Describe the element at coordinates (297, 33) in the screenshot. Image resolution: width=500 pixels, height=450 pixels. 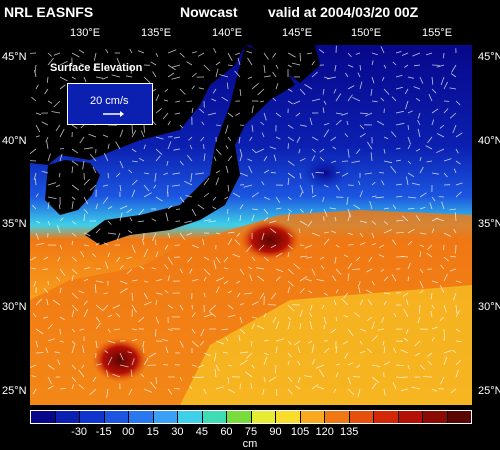
I see `lon-label-145: 145°E` at that location.